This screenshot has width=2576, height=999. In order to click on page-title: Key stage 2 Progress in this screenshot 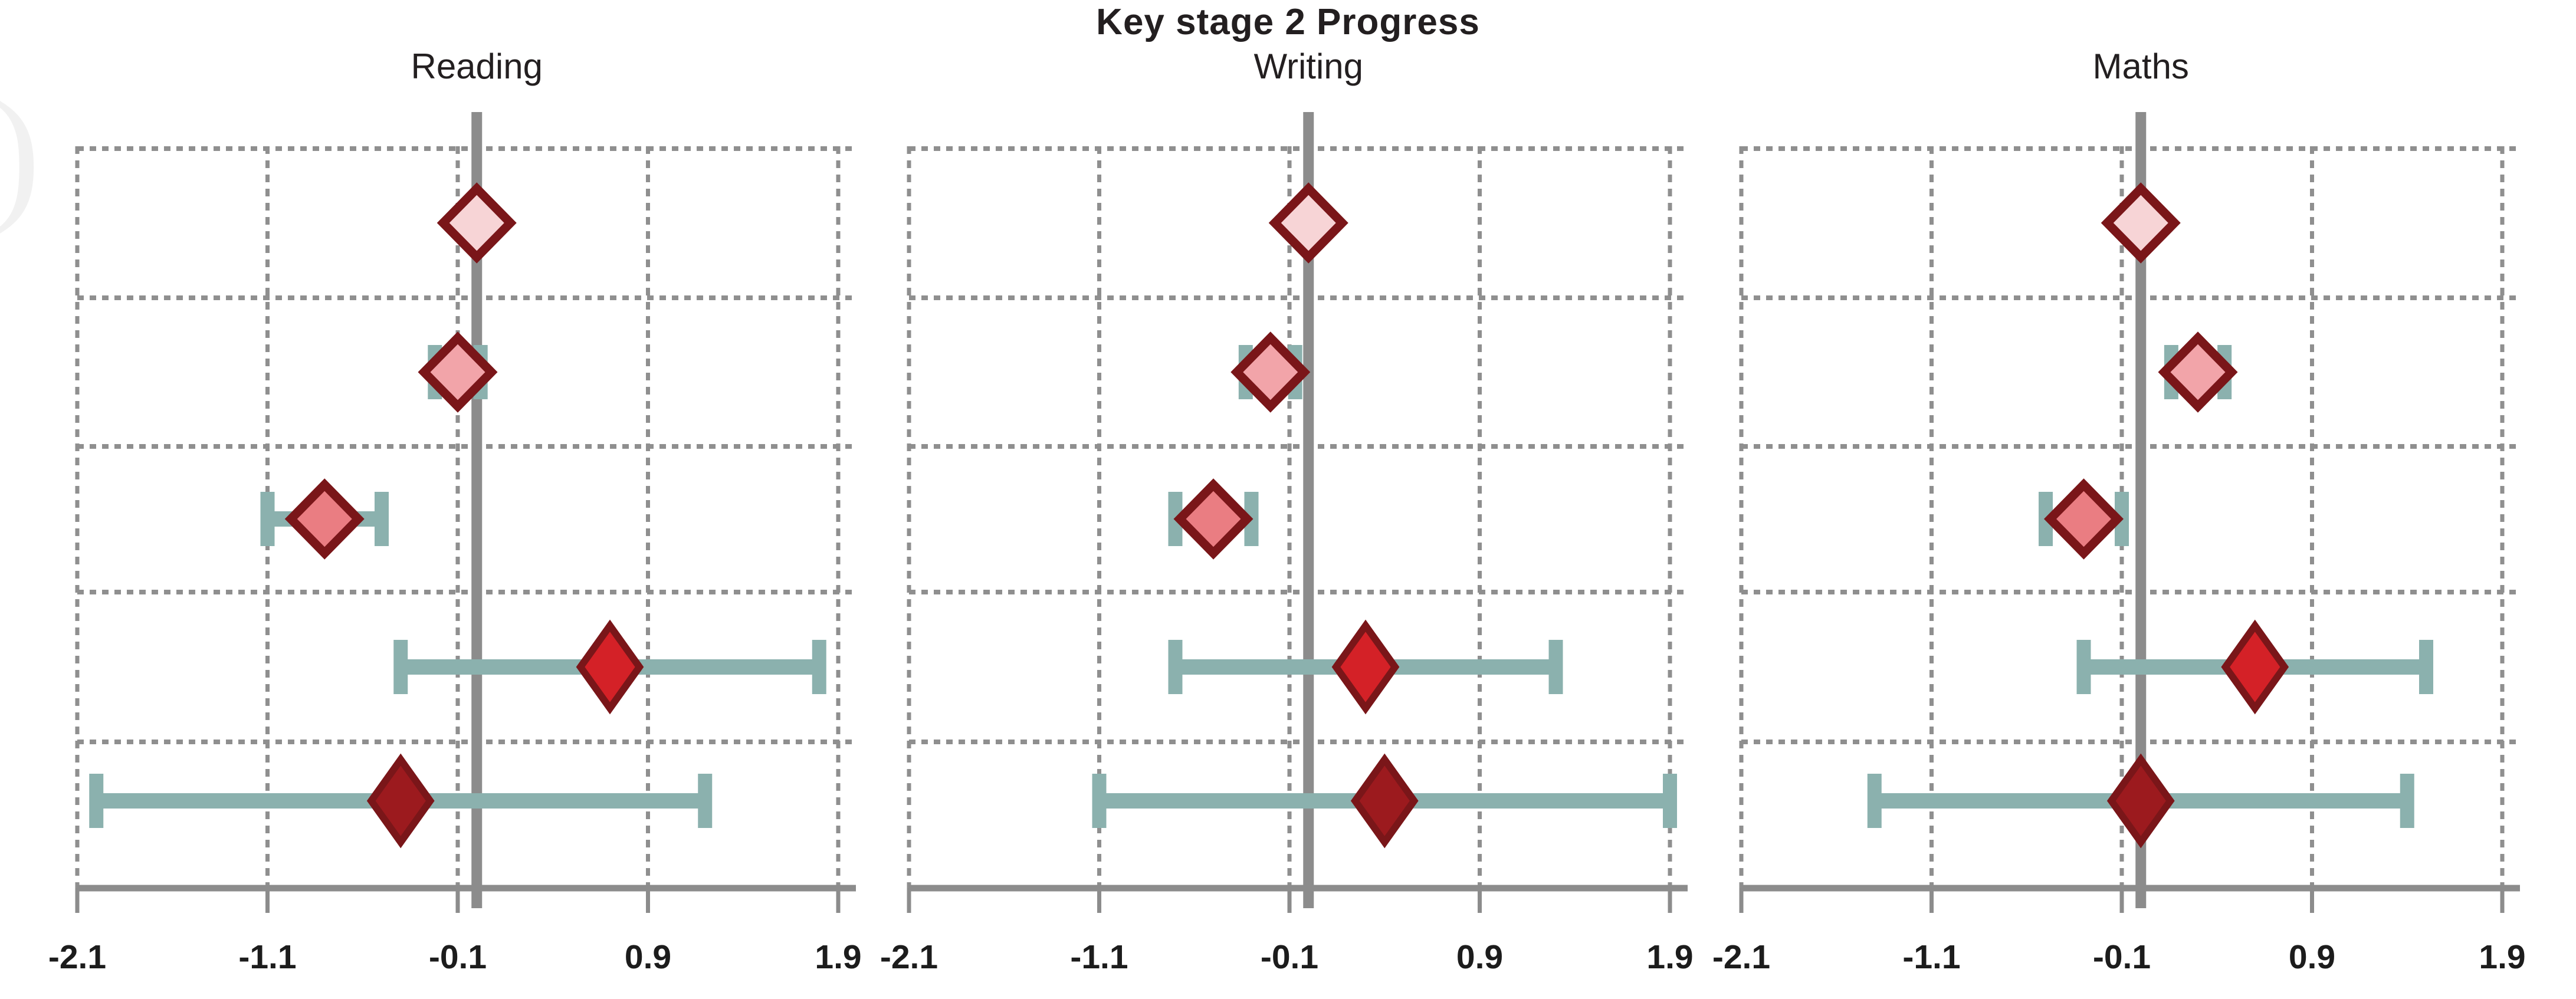, I will do `click(1288, 22)`.